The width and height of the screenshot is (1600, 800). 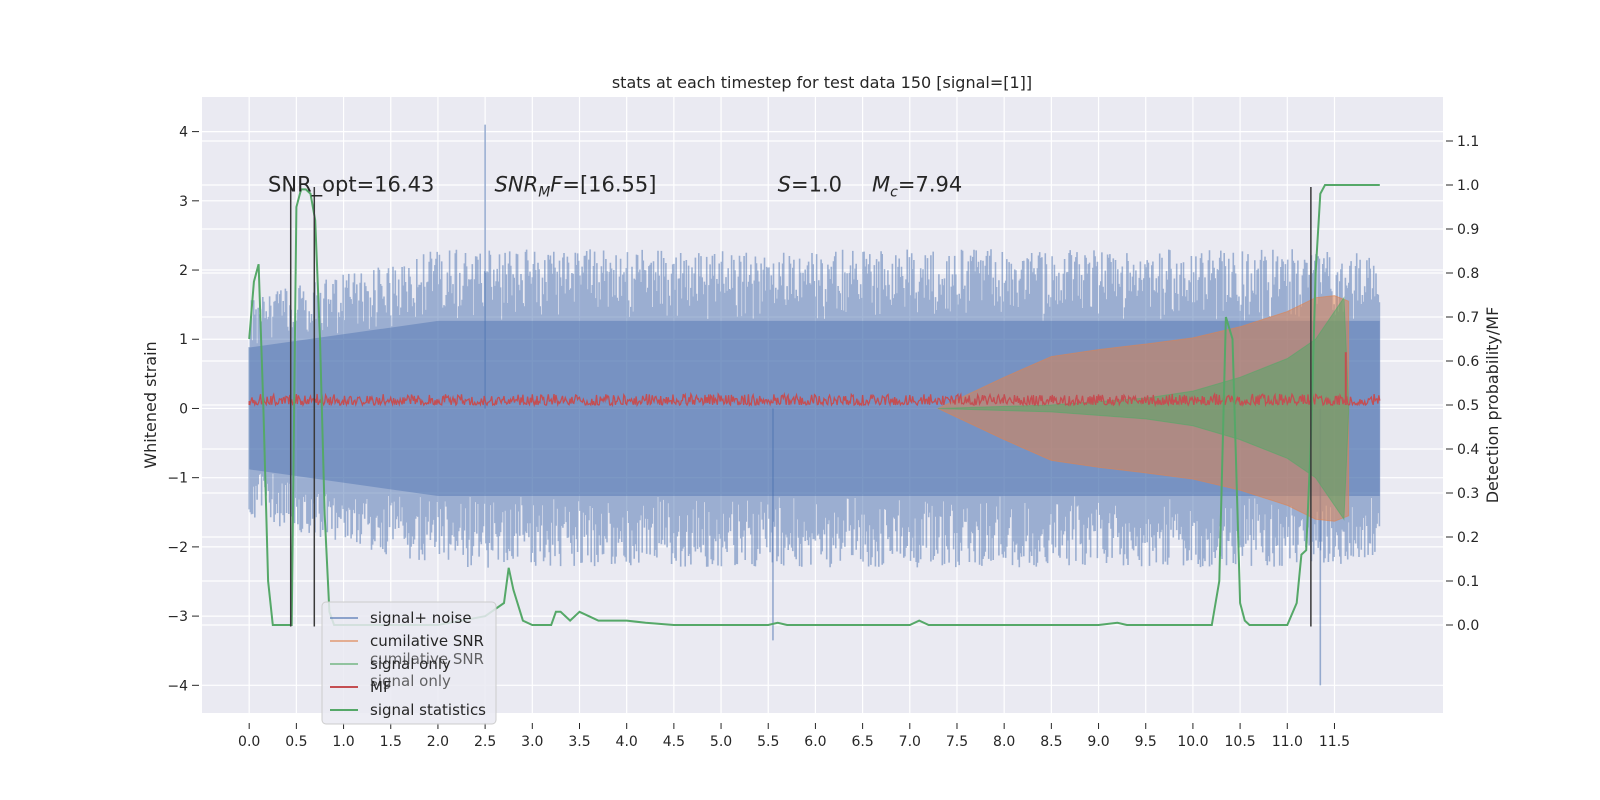 I want to click on y-right-tick-label-0: 0.0, so click(x=1468, y=626).